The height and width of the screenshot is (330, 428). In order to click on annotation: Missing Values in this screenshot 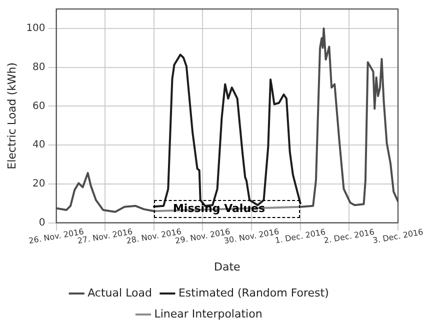, I will do `click(219, 209)`.